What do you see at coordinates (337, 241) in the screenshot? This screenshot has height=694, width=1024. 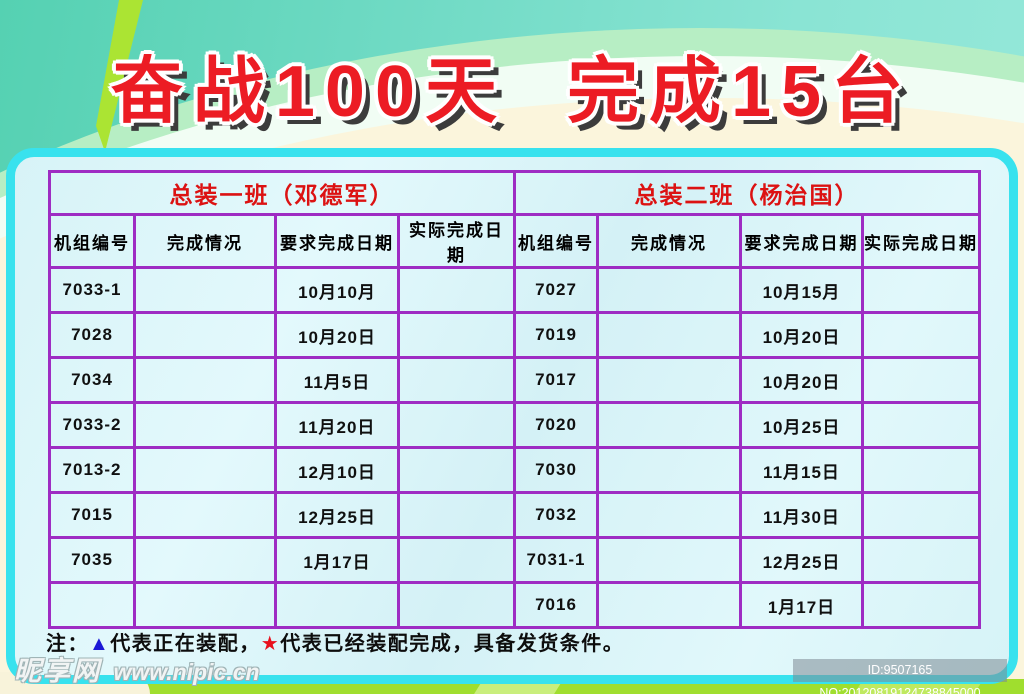 I see `col-required-date-1: 要求完成日期` at bounding box center [337, 241].